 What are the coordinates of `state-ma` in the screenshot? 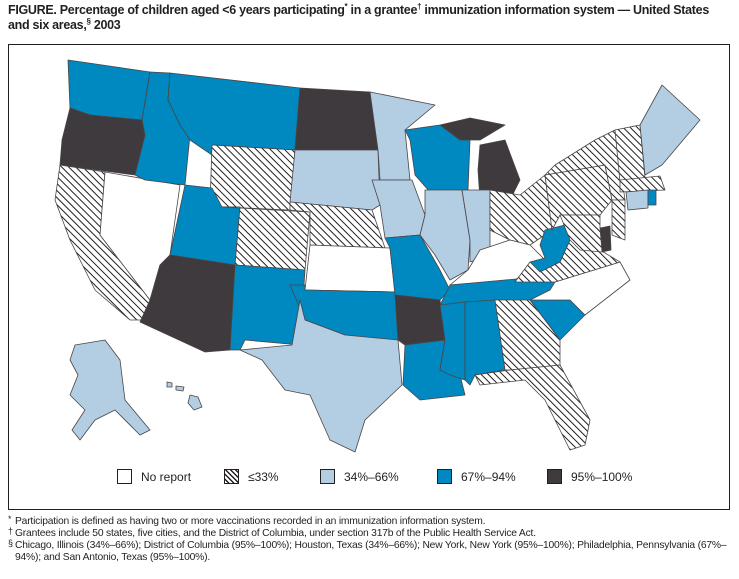 It's located at (642, 184).